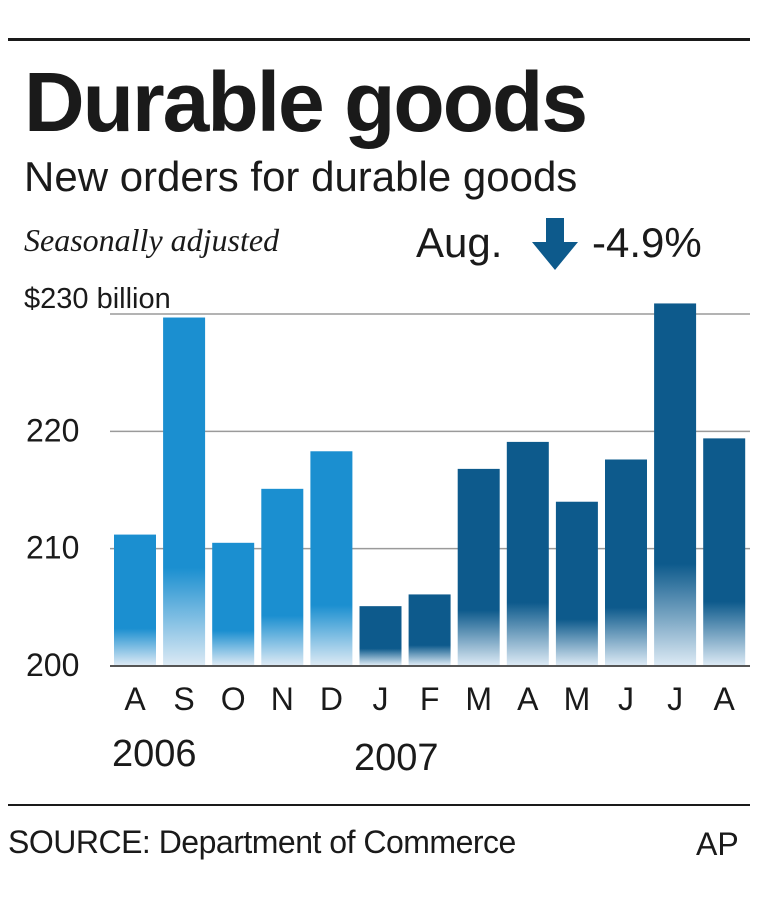 The width and height of the screenshot is (760, 899). I want to click on x-tick-label: D, so click(331, 699).